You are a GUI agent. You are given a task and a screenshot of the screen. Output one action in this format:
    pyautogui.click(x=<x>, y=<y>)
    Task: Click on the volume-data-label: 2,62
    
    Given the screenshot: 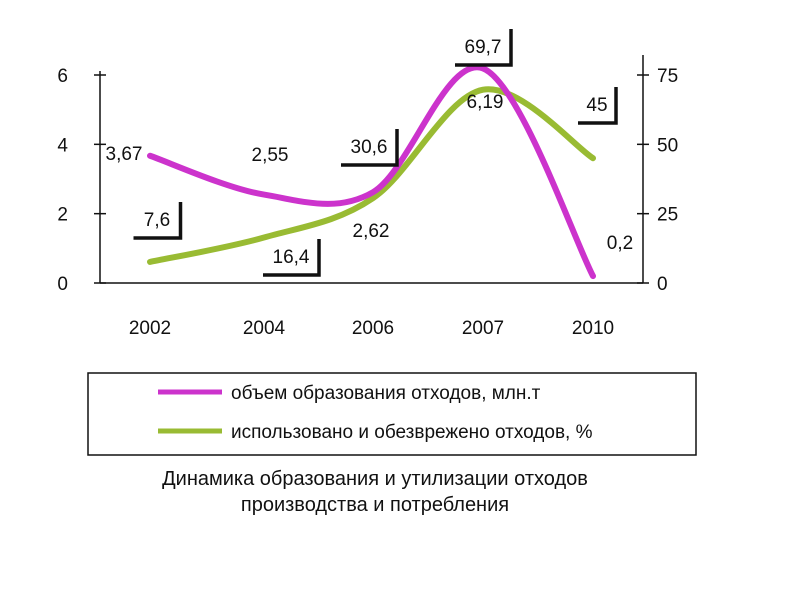 What is the action you would take?
    pyautogui.click(x=371, y=231)
    